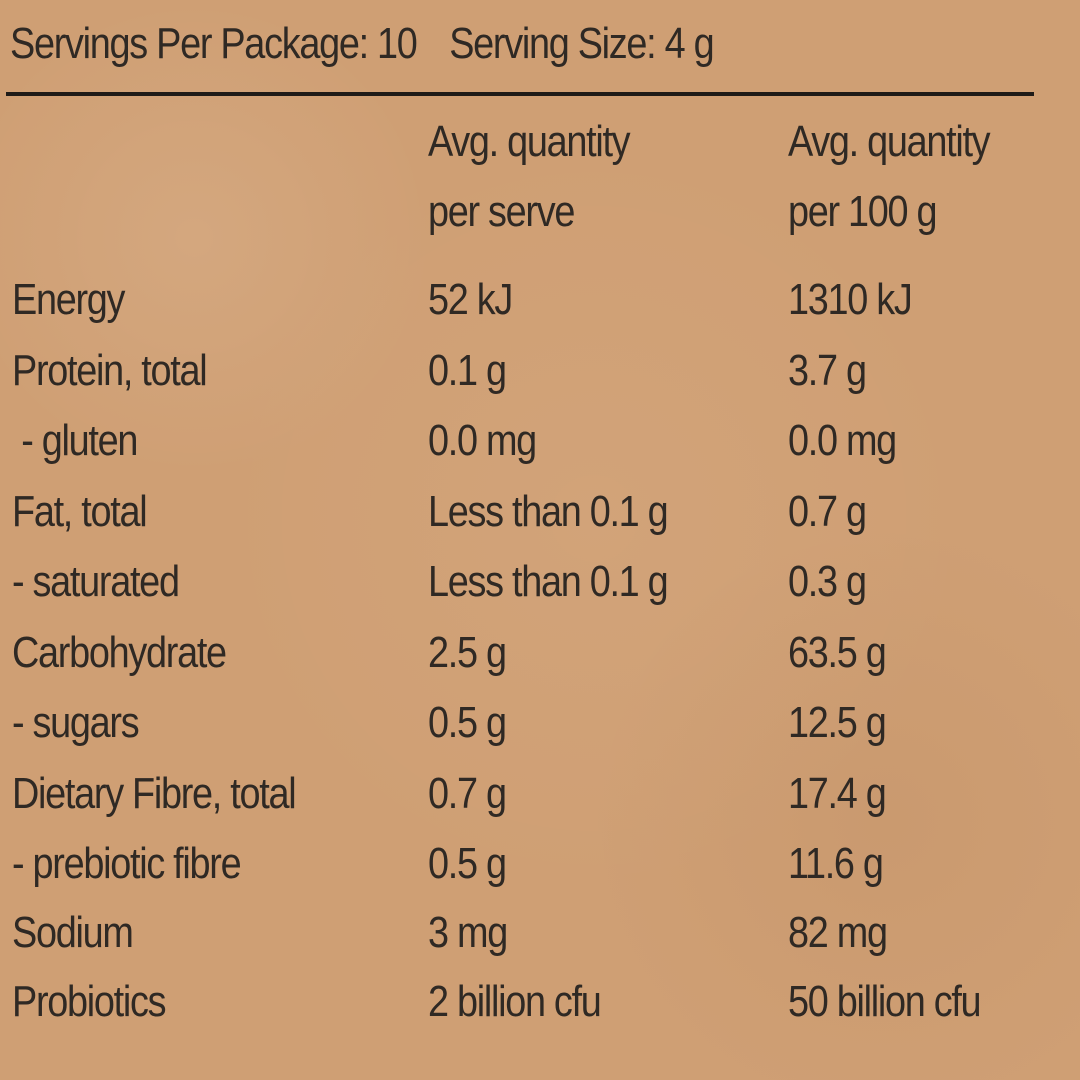 The height and width of the screenshot is (1080, 1080). I want to click on column-header-per-100g-line2: per 100 g, so click(863, 211).